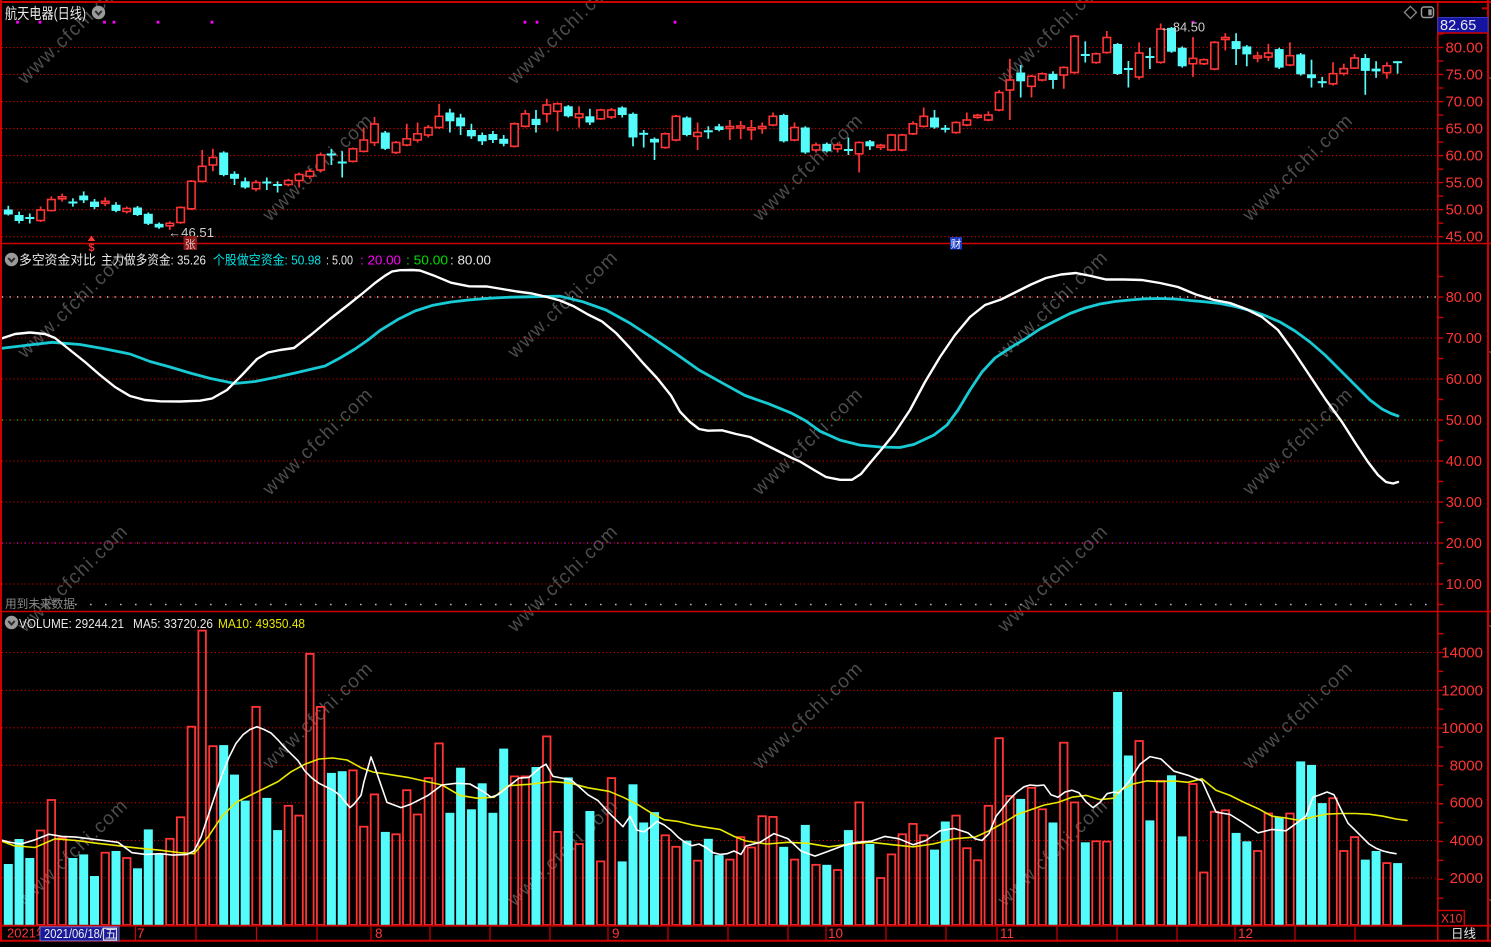 The height and width of the screenshot is (947, 1491). Describe the element at coordinates (73, 934) in the screenshot. I see `svg-text: 2021/06/18/` at that location.